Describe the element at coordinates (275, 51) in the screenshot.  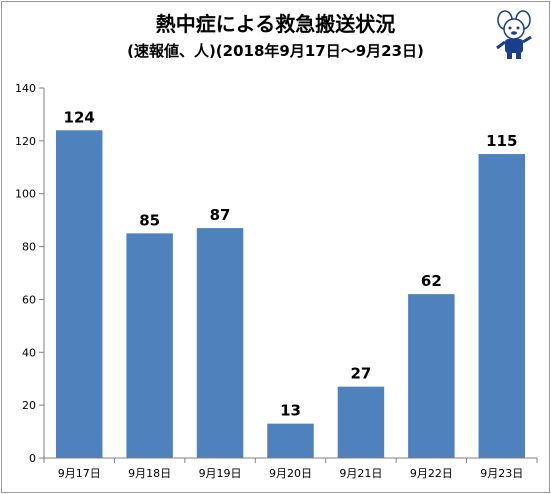
I see `chart-subtitle: (速報値、人)(2018年9月17日～9月23日)` at that location.